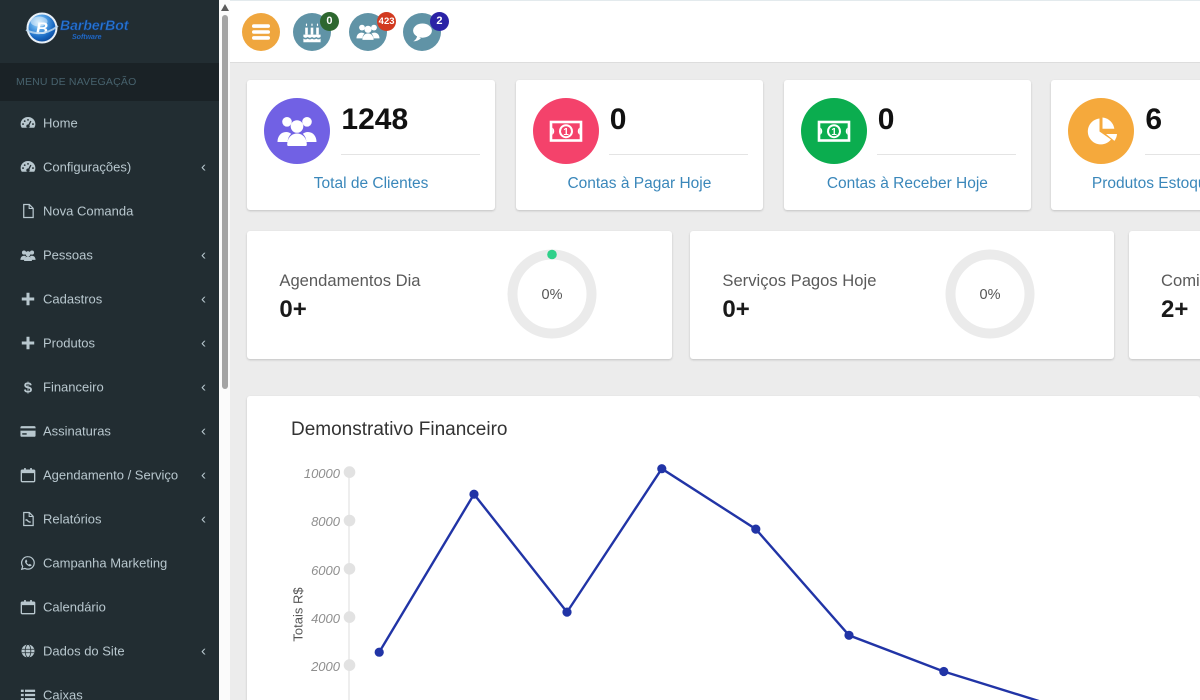  What do you see at coordinates (42, 28) in the screenshot?
I see `svg-text: B` at bounding box center [42, 28].